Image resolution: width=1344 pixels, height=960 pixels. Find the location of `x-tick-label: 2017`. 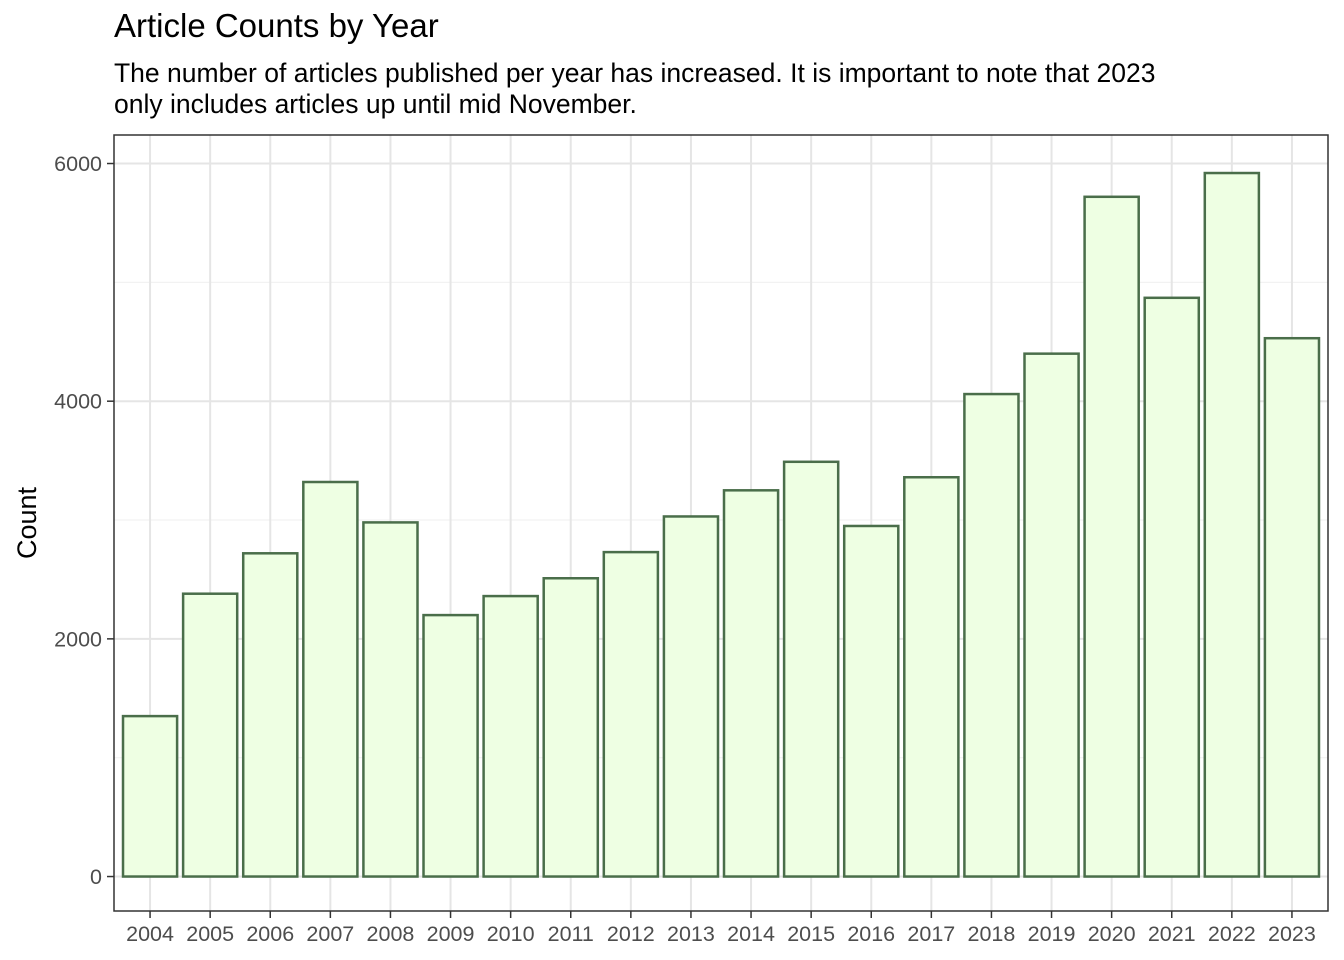

x-tick-label: 2017 is located at coordinates (931, 934).